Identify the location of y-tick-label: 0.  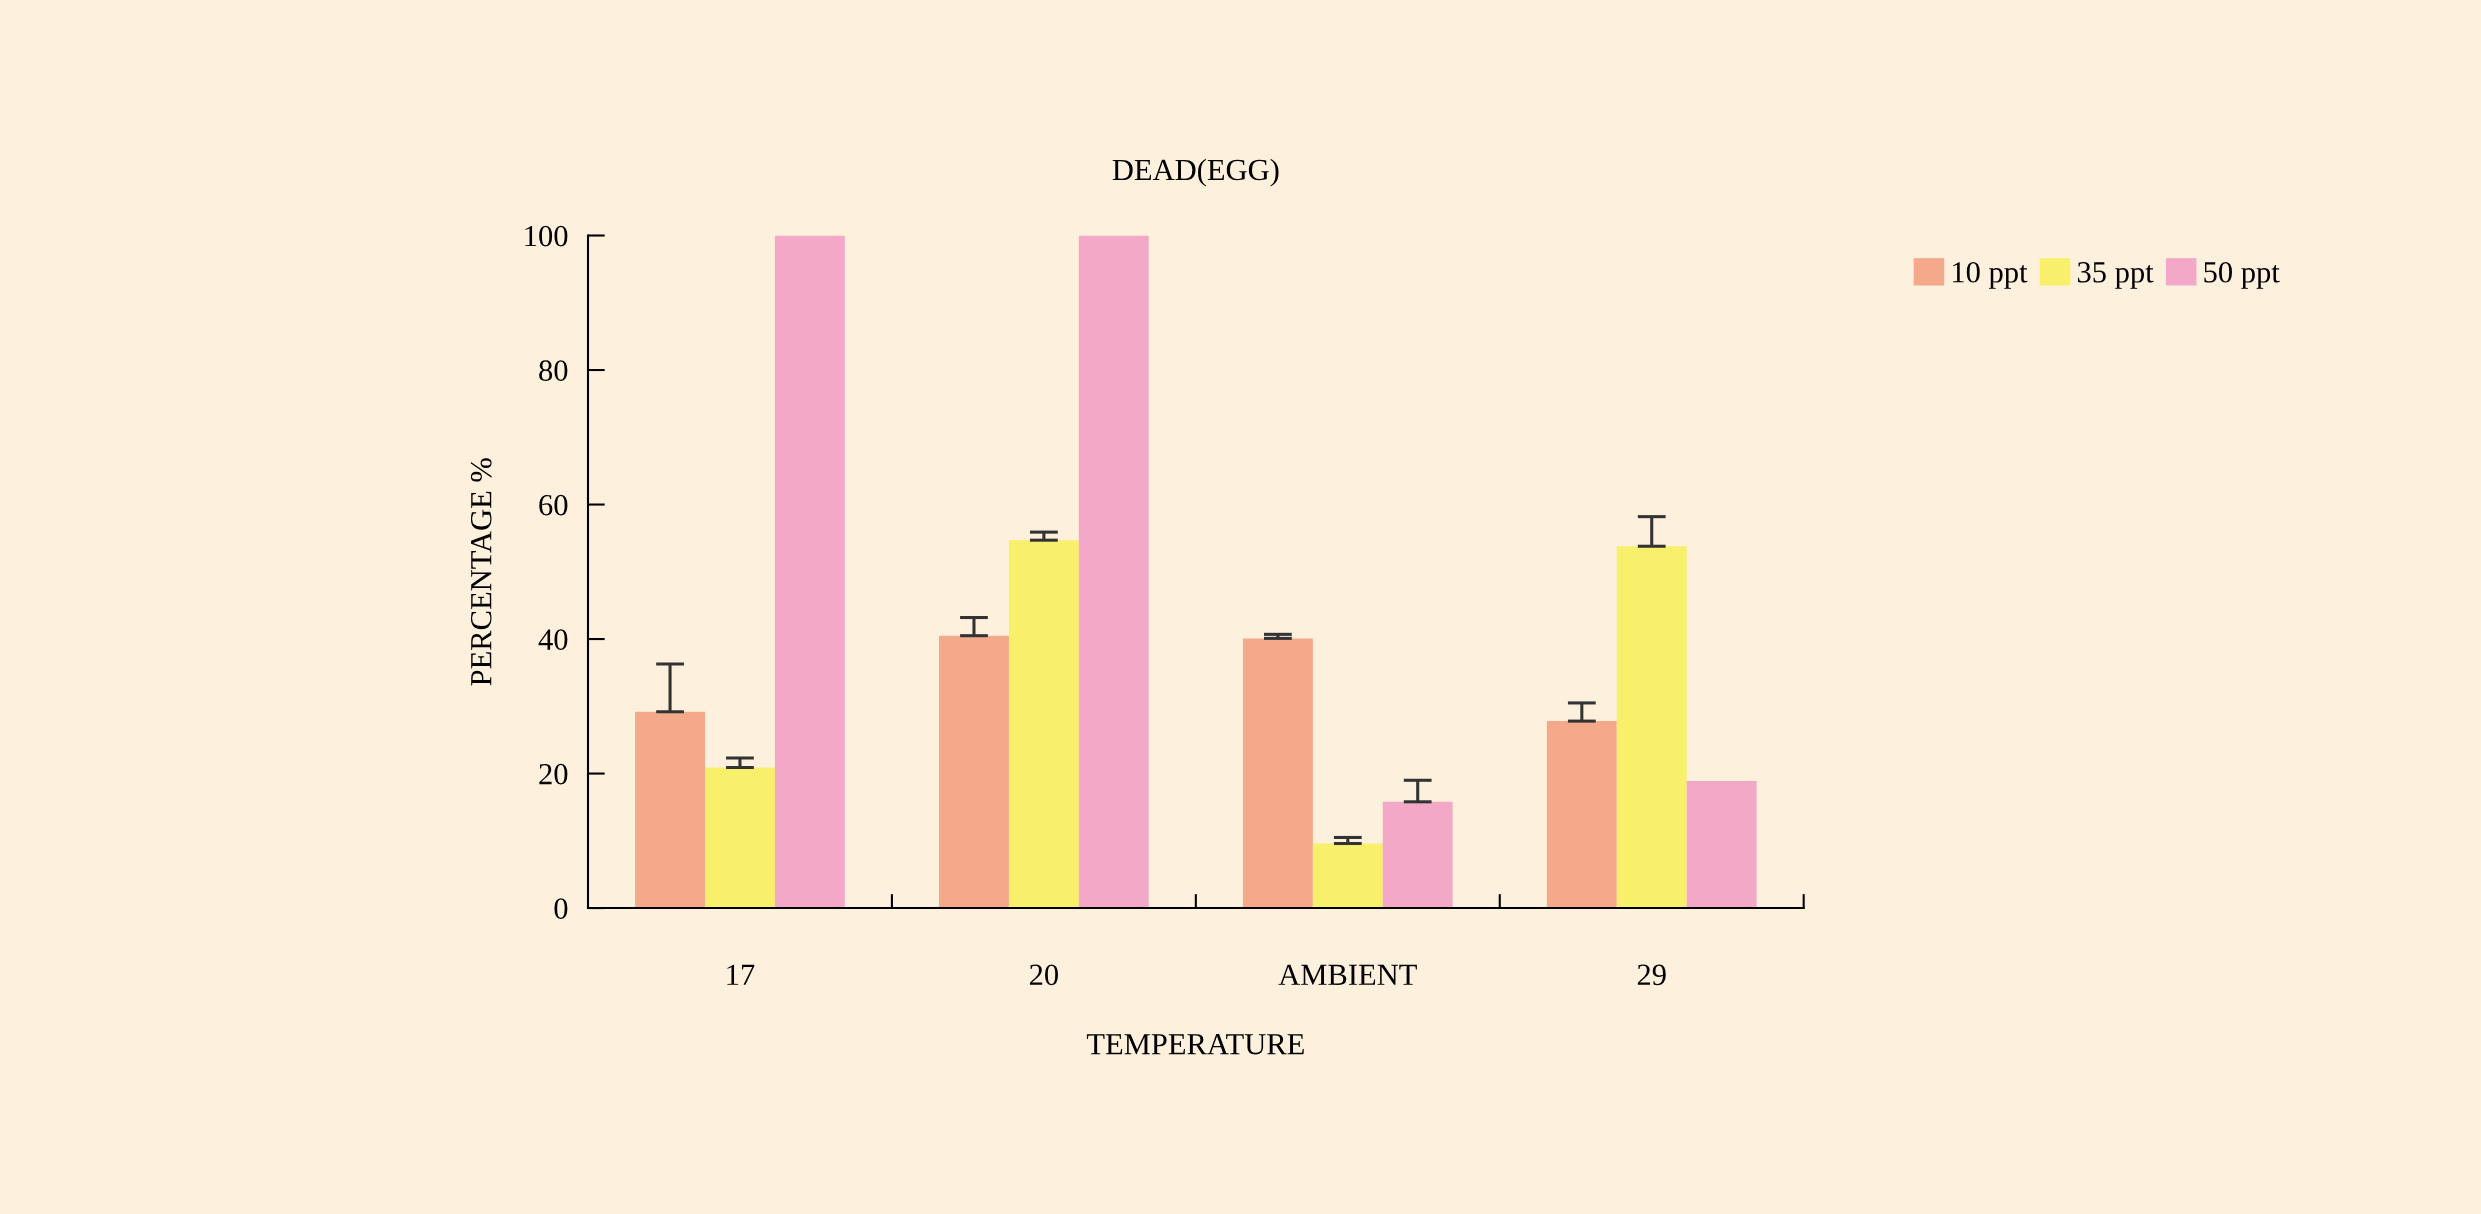
(561, 908).